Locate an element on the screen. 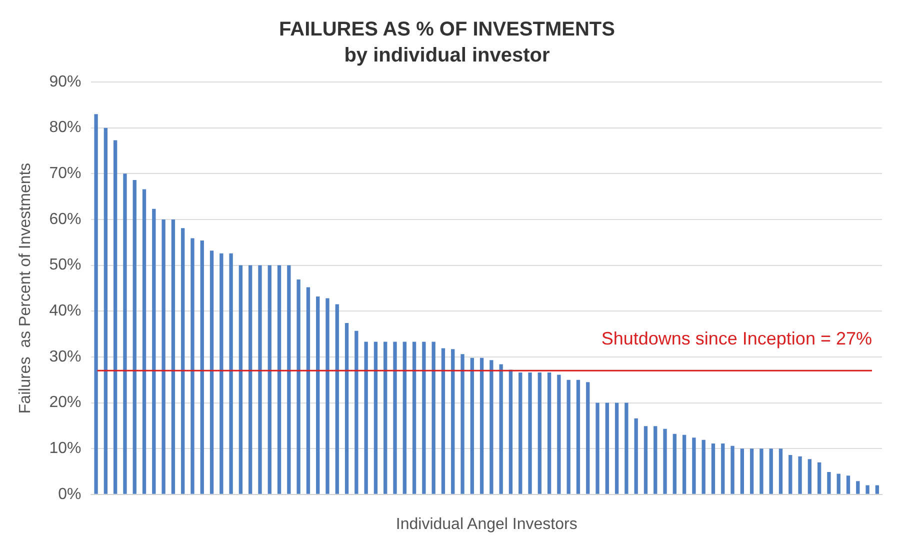 The width and height of the screenshot is (900, 550). y-tick-label: 90% is located at coordinates (65, 81).